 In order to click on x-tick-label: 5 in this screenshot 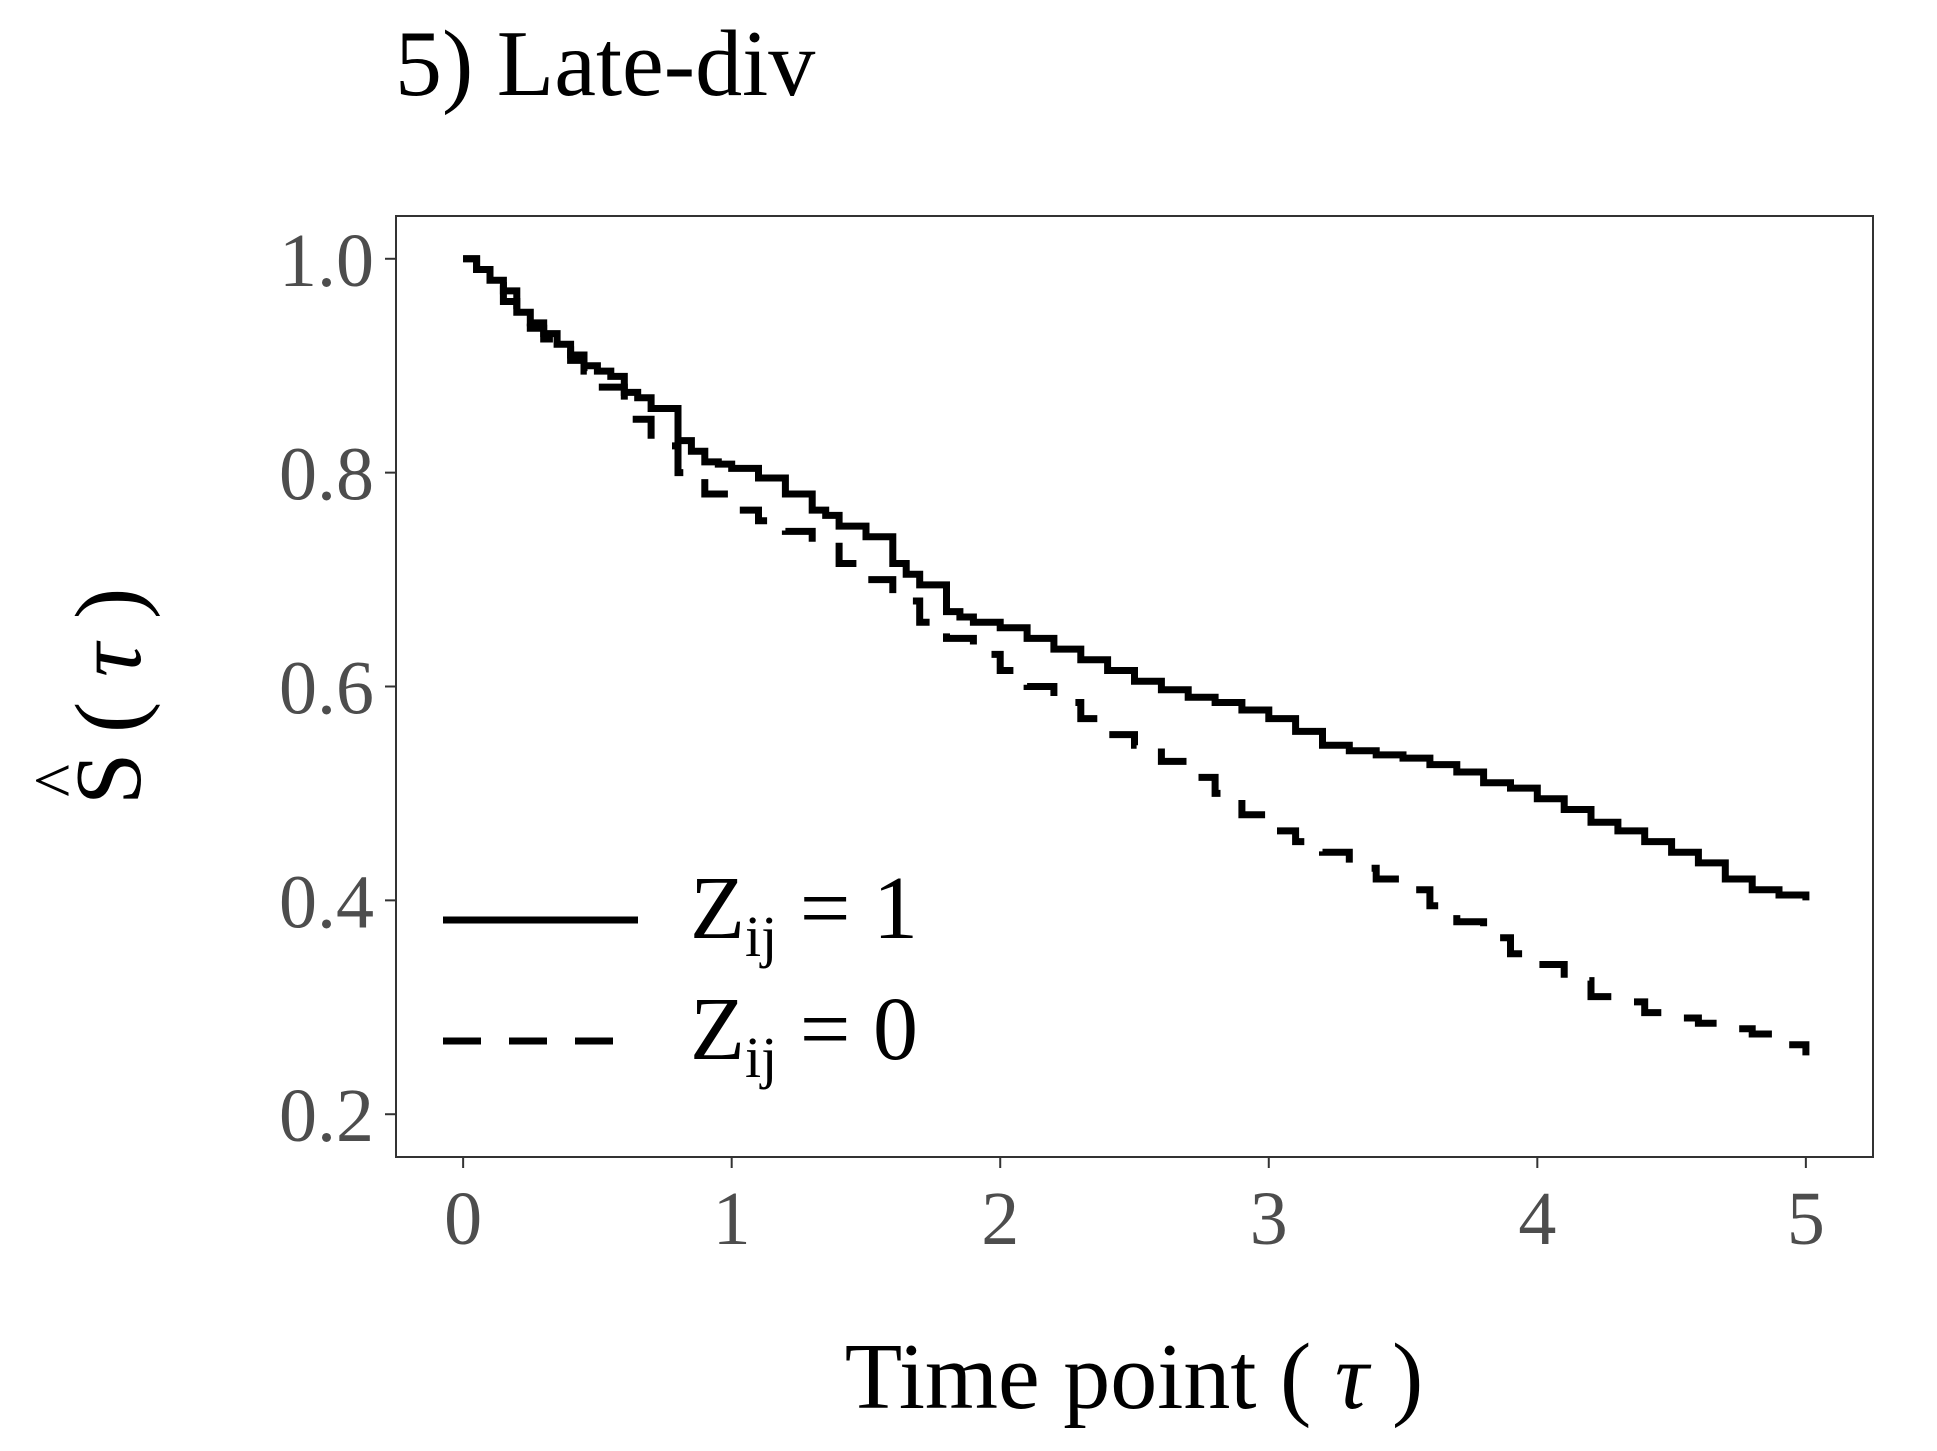, I will do `click(1806, 1219)`.